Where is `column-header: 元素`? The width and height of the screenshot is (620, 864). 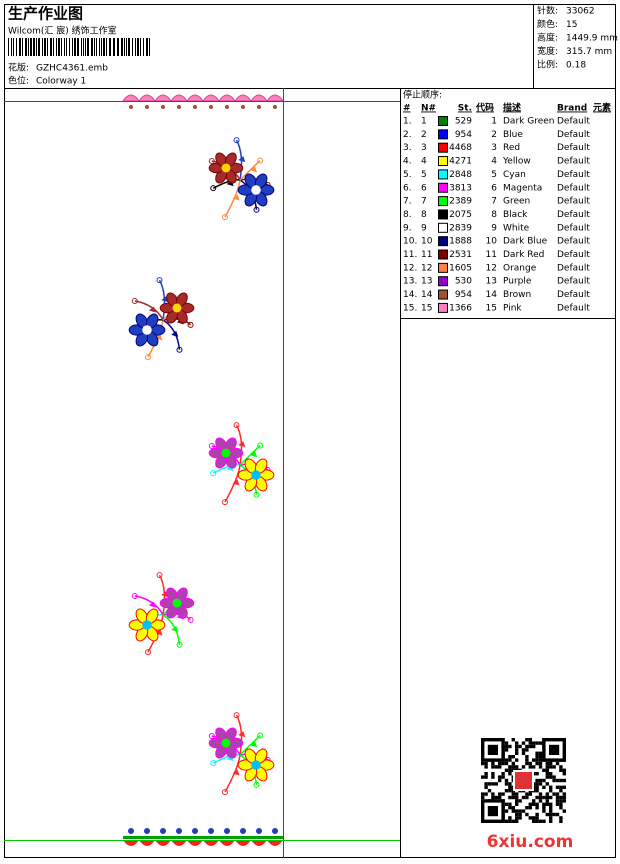 column-header: 元素 is located at coordinates (602, 108).